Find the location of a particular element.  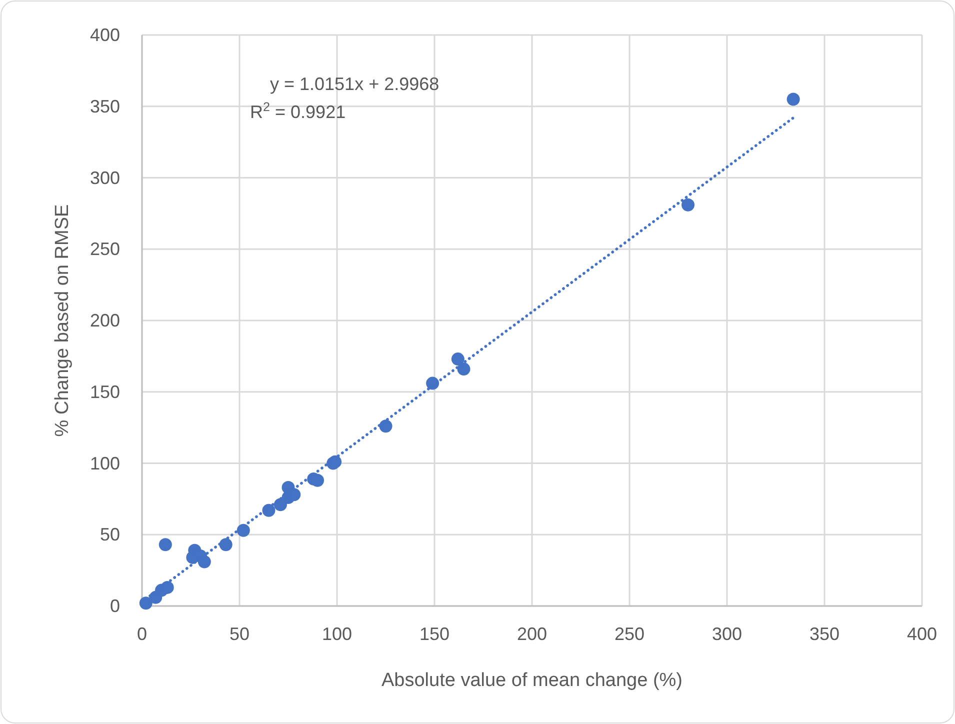

y-tick-label: 350 is located at coordinates (105, 106).